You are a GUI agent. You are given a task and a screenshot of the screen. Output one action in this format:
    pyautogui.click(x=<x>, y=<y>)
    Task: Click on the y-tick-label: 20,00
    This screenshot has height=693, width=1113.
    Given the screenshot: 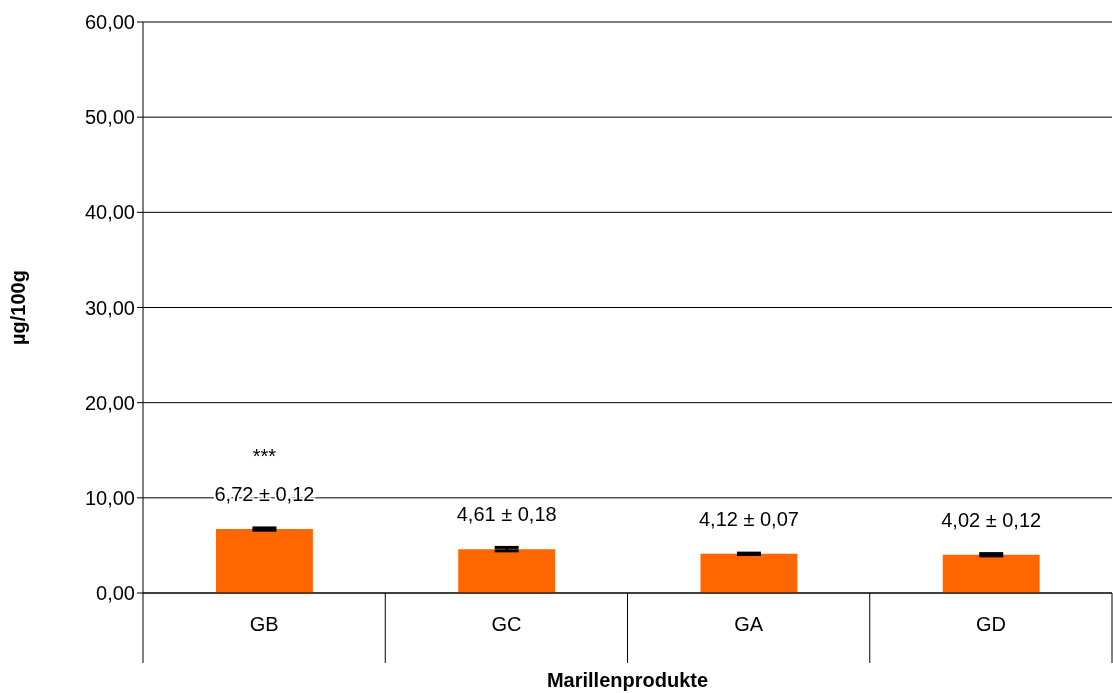 What is the action you would take?
    pyautogui.click(x=109, y=402)
    